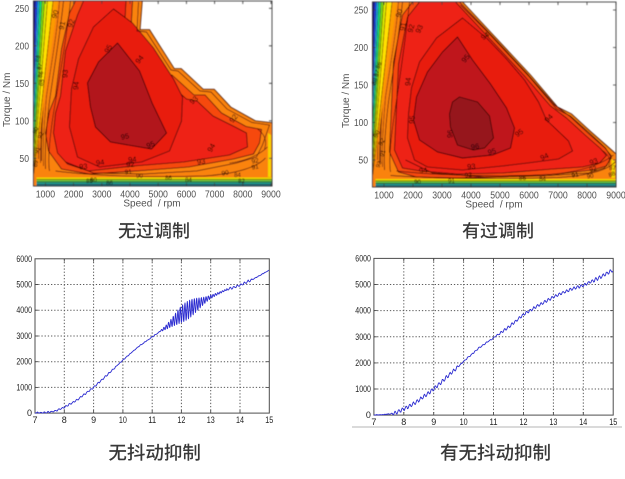  What do you see at coordinates (493, 205) in the screenshot?
I see `svg-text: Speed / rpm` at bounding box center [493, 205].